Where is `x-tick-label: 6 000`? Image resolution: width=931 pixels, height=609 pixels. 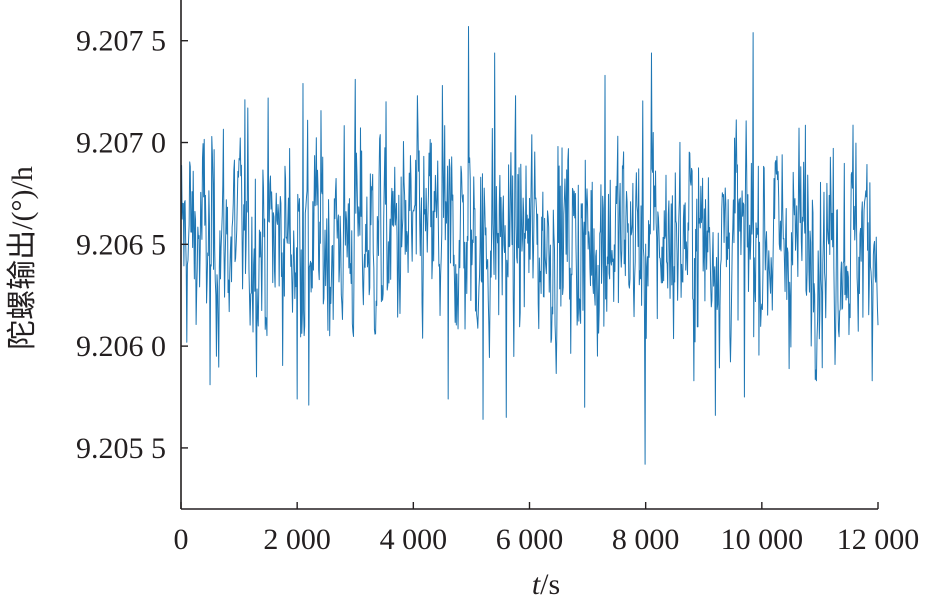 x-tick-label: 6 000 is located at coordinates (530, 539).